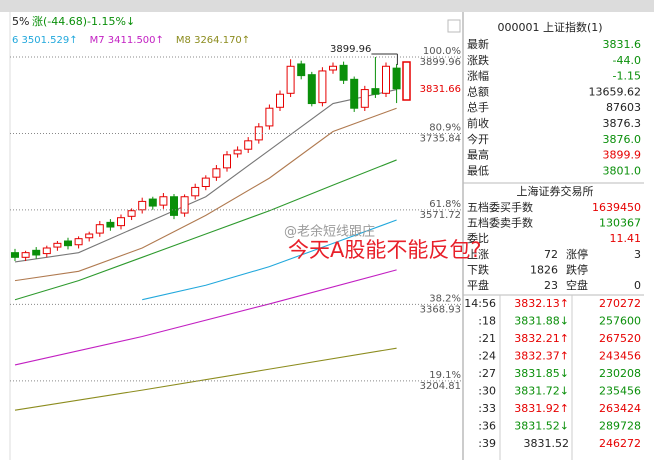 This screenshot has width=654, height=460. Describe the element at coordinates (626, 238) in the screenshot. I see `depth-value: 11.41` at that location.